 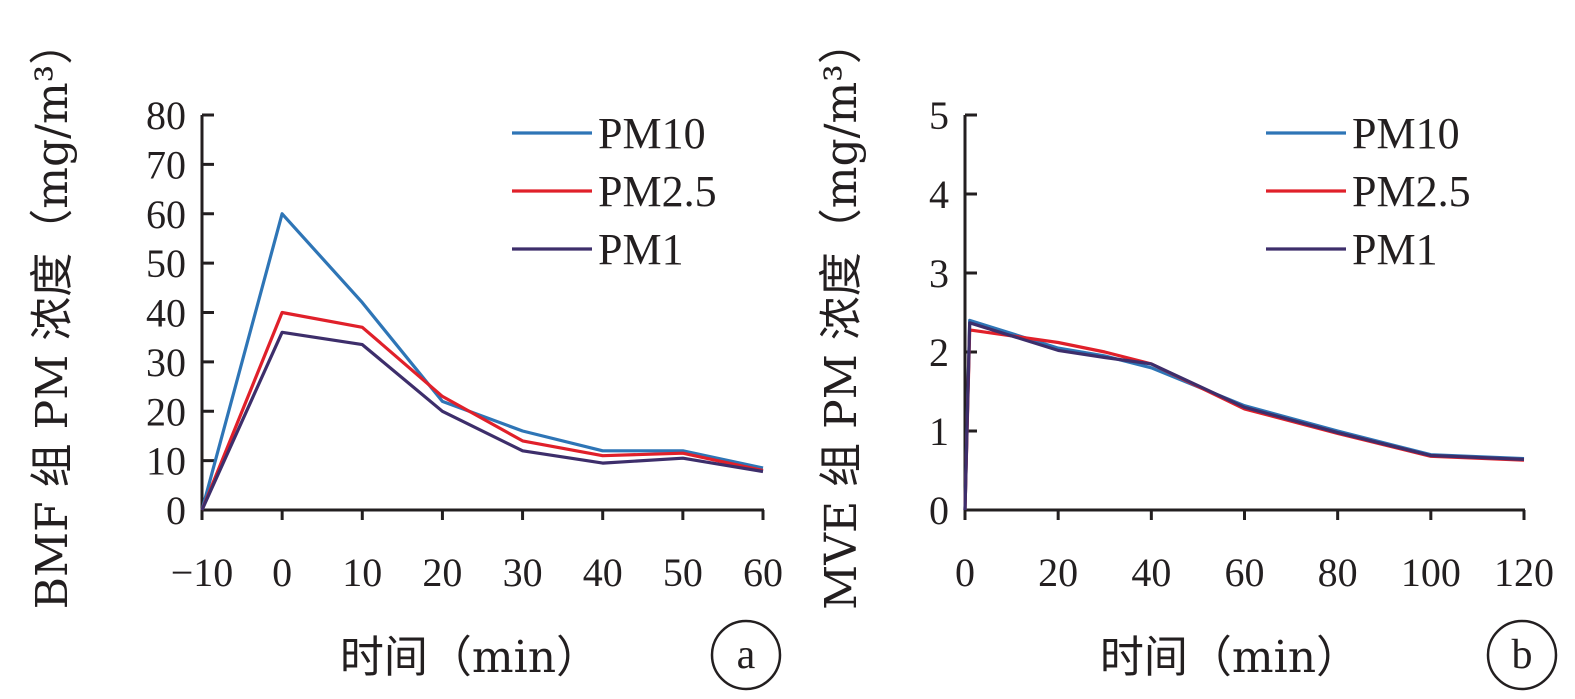 What do you see at coordinates (52, 315) in the screenshot?
I see `y-axis-label-a: BMF 组 PM 浓度（mg/m³）` at bounding box center [52, 315].